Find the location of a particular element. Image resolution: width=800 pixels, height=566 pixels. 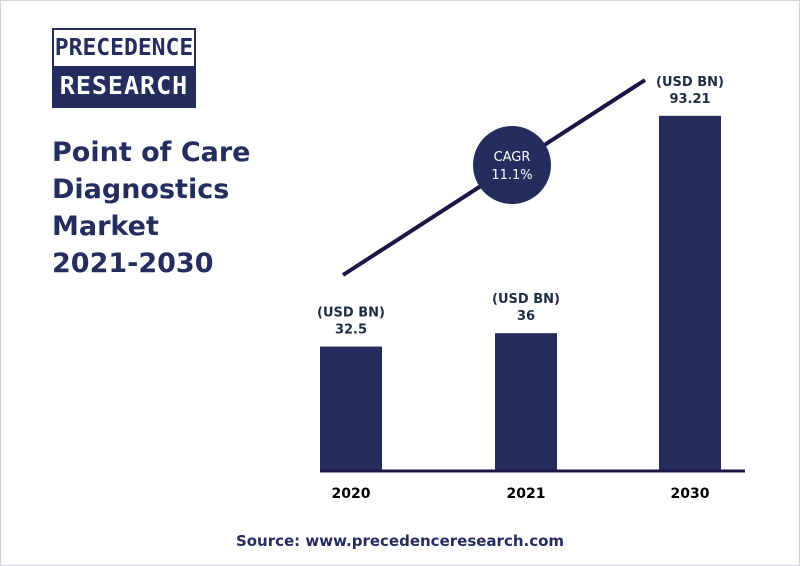

x-tick-label-2020: 2020 is located at coordinates (351, 494).